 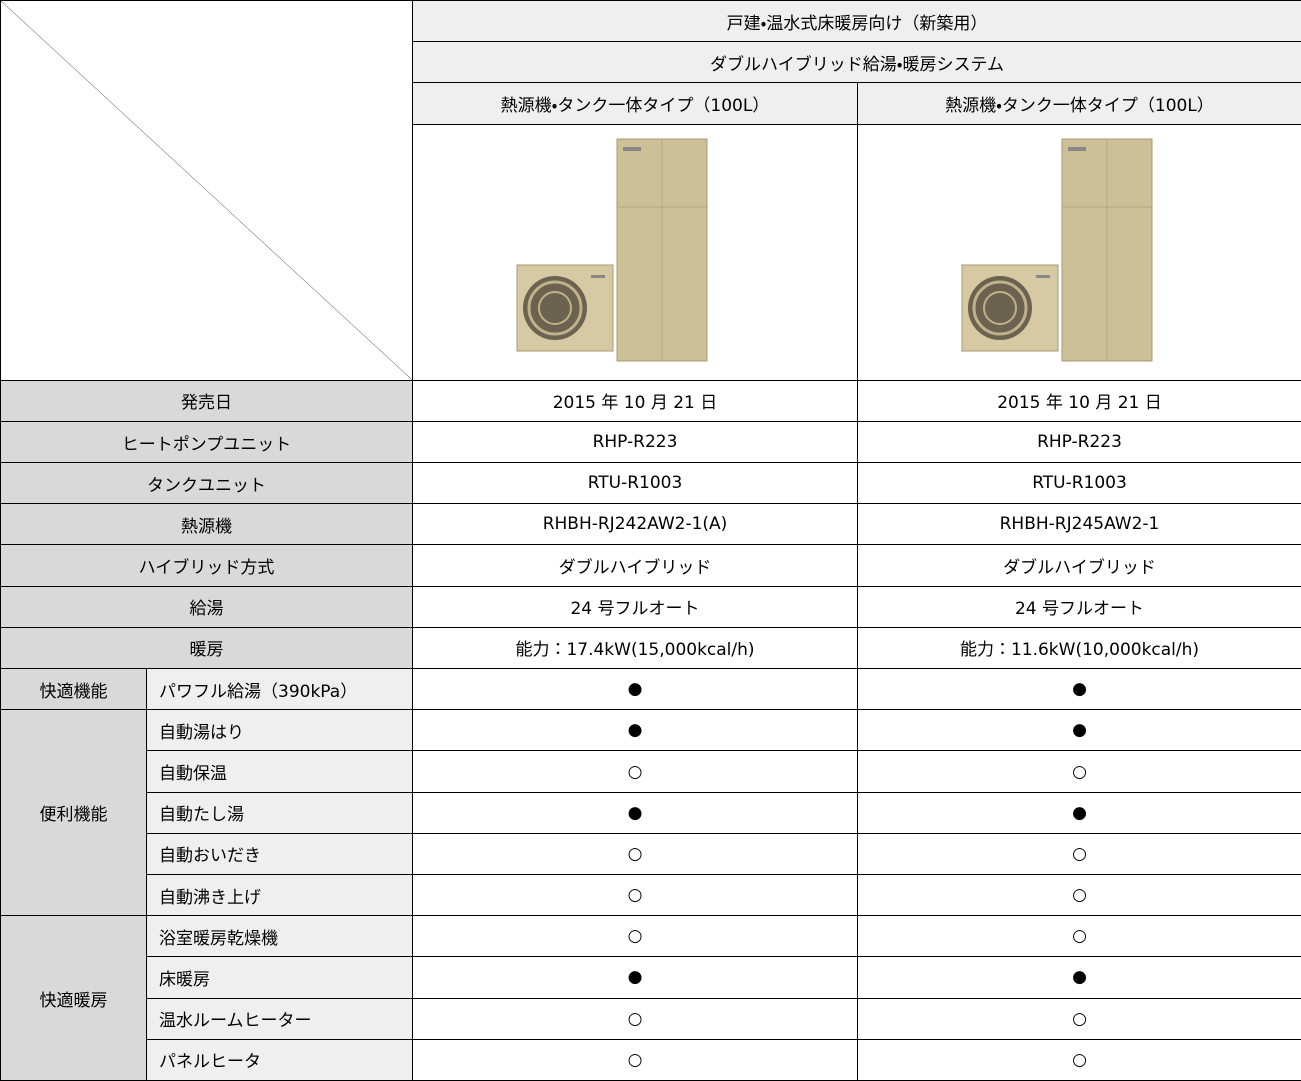 What do you see at coordinates (635, 524) in the screenshot?
I see `spec-value: RHBH-RJ242AW2-1(A)` at bounding box center [635, 524].